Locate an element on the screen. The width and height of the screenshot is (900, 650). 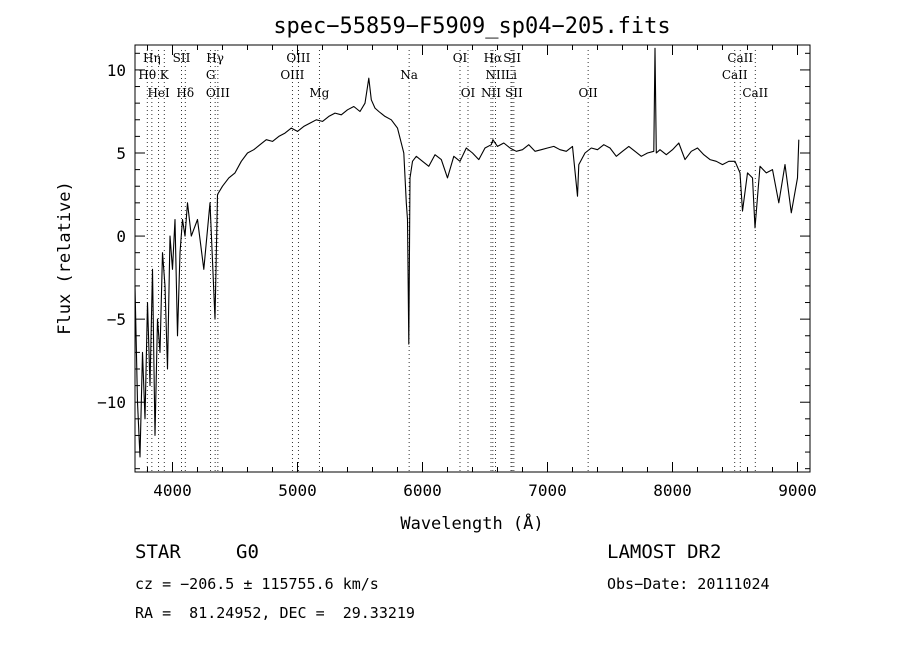
line-label-9: OIII is located at coordinates (298, 58).